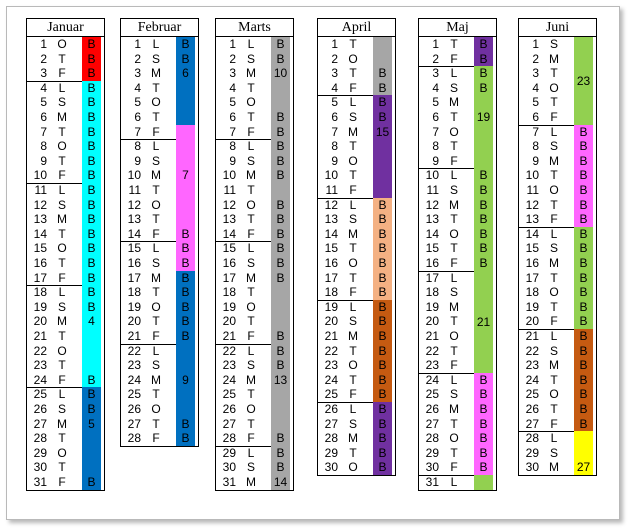 This screenshot has width=629, height=531. Describe the element at coordinates (40, 482) in the screenshot. I see `day-number: 31` at that location.